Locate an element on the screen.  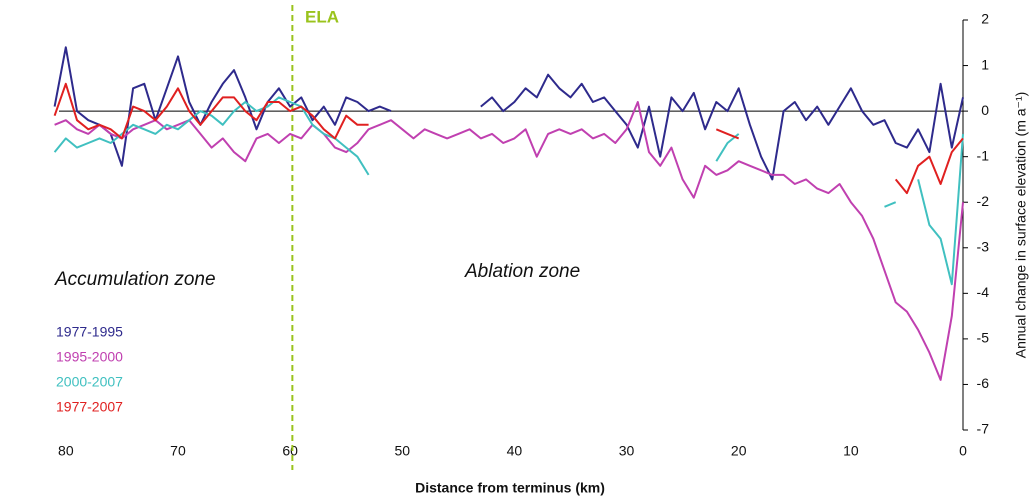
y-tick-label: 1 is located at coordinates (985, 64).